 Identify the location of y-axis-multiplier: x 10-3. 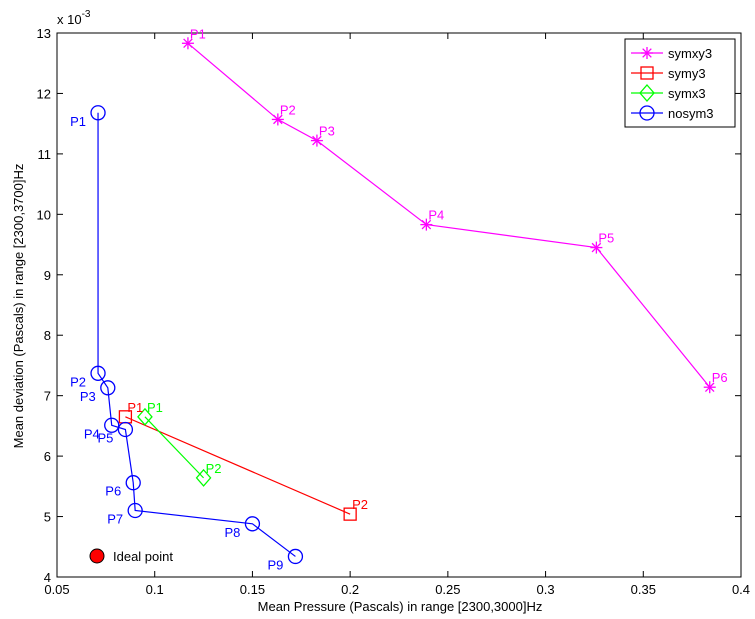
(74, 18).